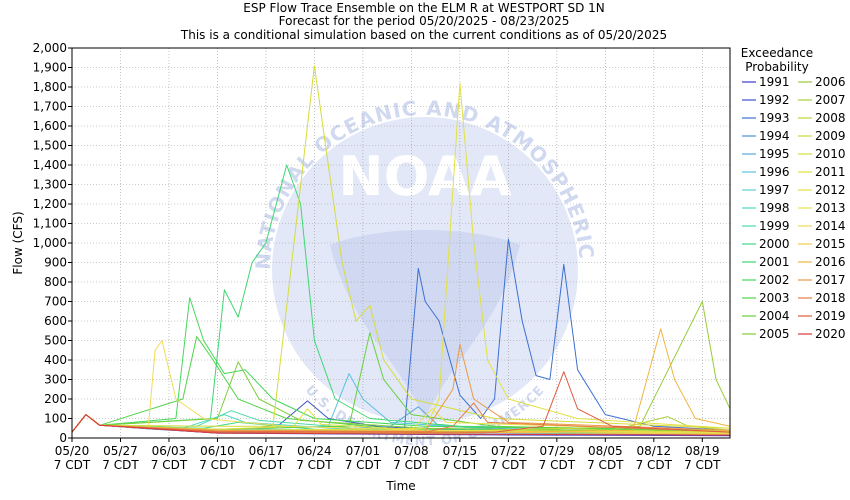 Image resolution: width=850 pixels, height=500 pixels. I want to click on y-tick-label: 1,000, so click(50, 243).